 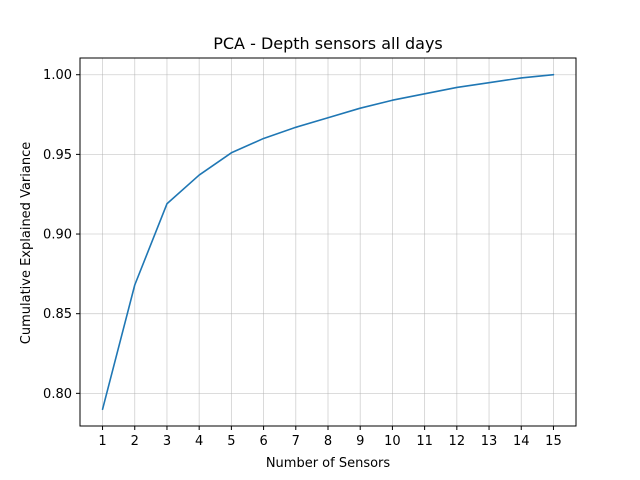 I want to click on x-tick-label: 9, so click(x=360, y=441).